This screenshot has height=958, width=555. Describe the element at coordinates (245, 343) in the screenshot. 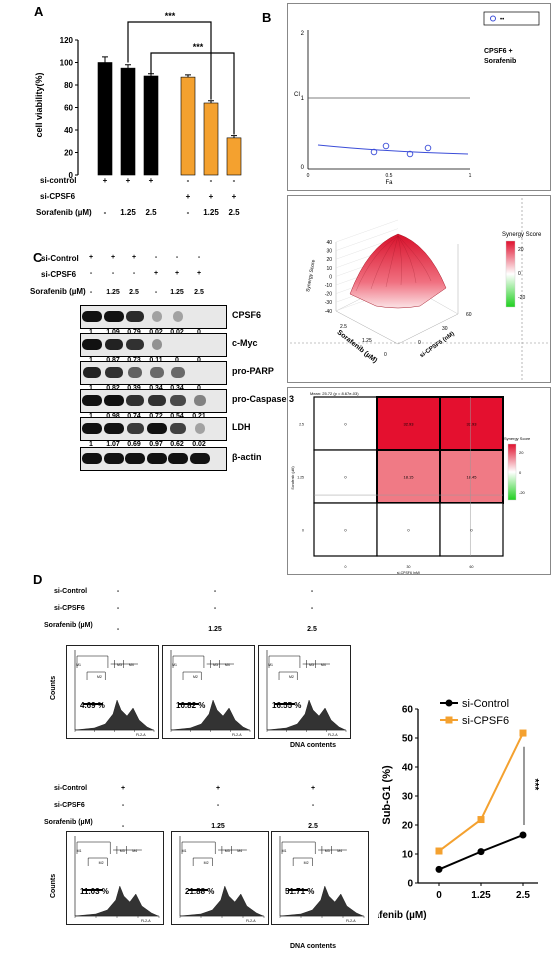

I see `blot-protein-label: c-Myc` at that location.